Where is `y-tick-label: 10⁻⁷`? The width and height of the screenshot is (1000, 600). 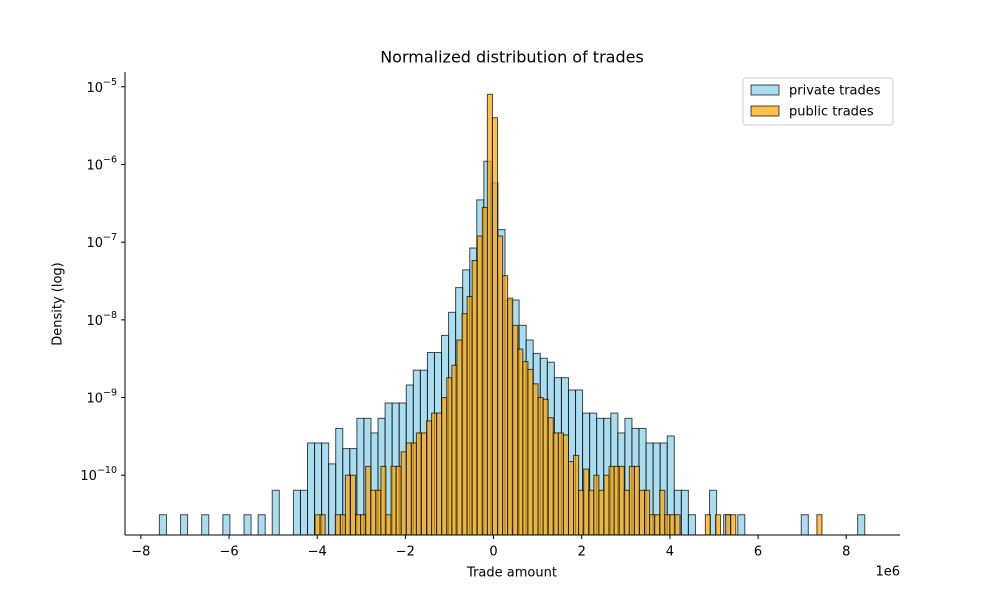
y-tick-label: 10⁻⁷ is located at coordinates (101, 241).